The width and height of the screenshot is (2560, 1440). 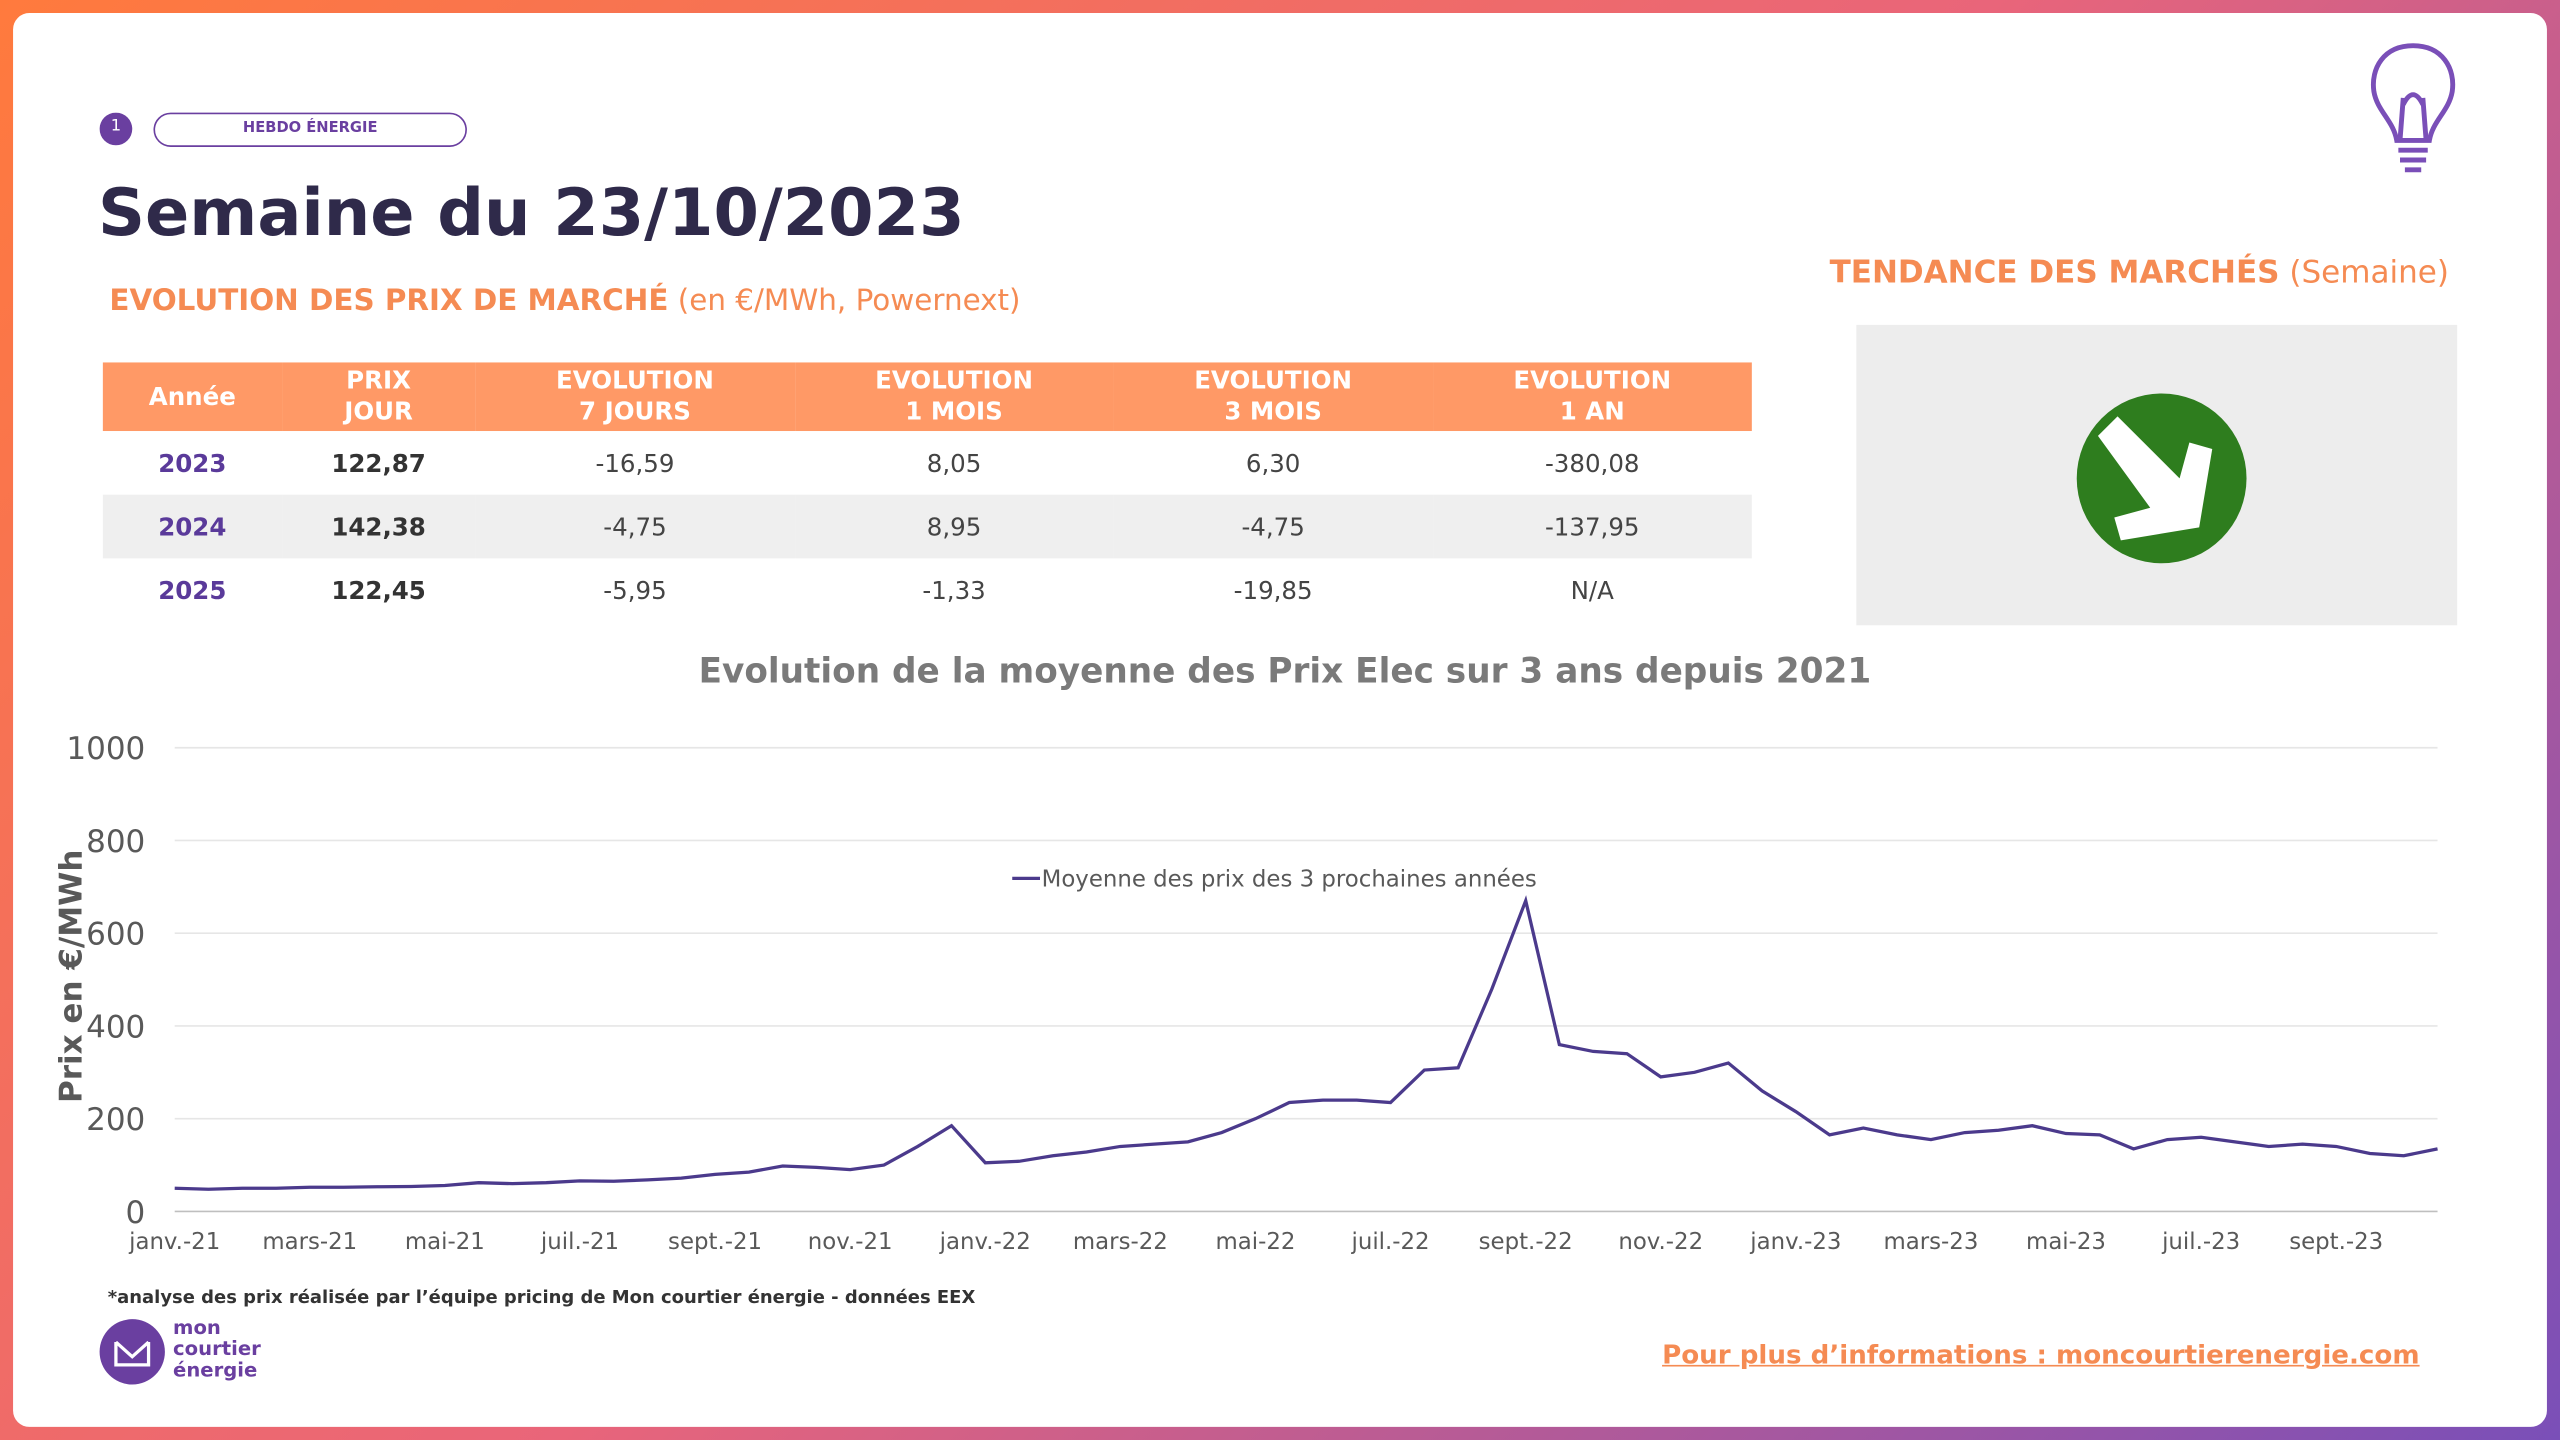 What do you see at coordinates (378, 380) in the screenshot?
I see `header-line: PRIX` at bounding box center [378, 380].